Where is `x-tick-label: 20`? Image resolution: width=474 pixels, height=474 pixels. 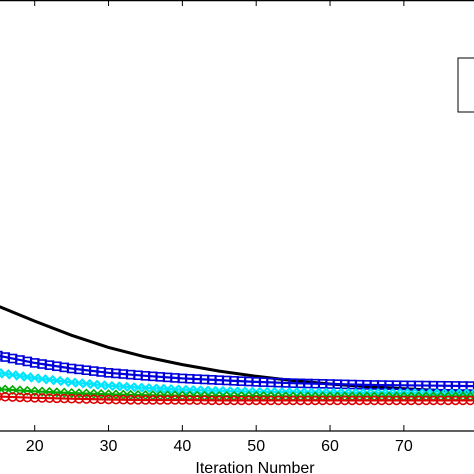 x-tick-label: 20 is located at coordinates (35, 446).